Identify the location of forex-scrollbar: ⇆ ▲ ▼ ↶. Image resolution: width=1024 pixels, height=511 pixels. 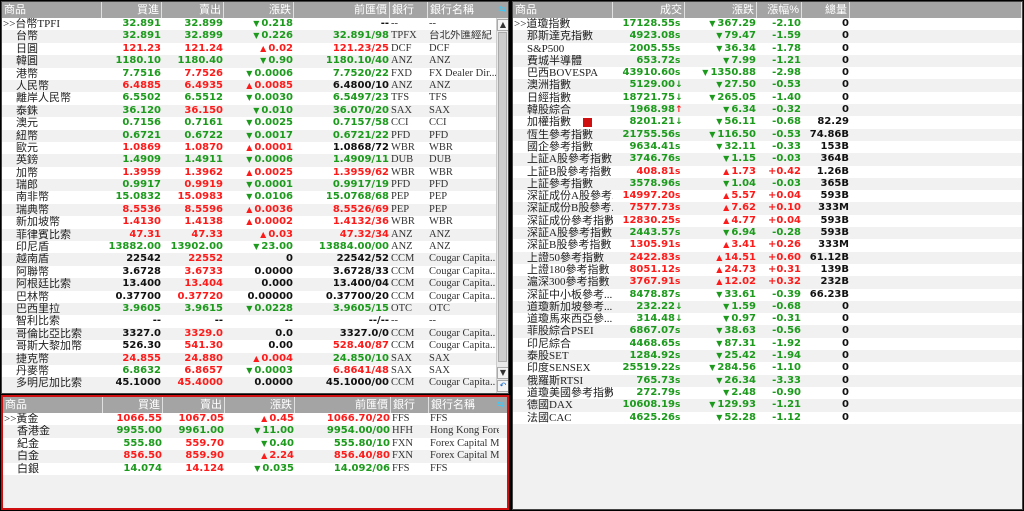
(502, 197).